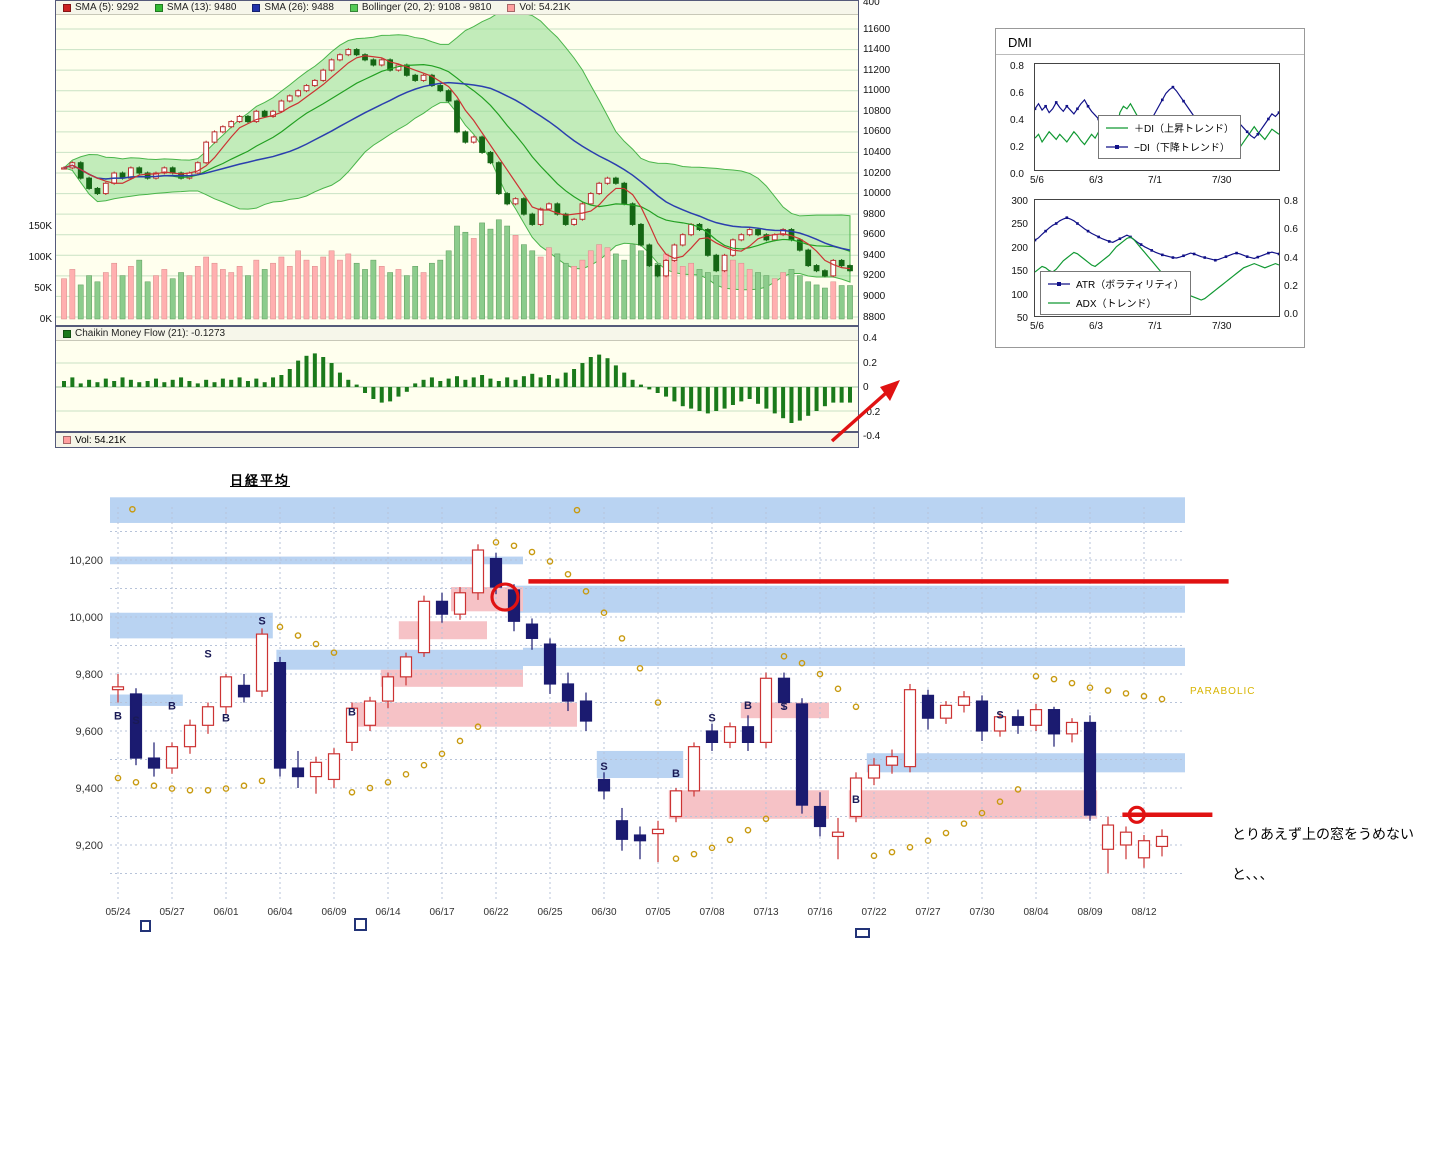  I want to click on svg-text: PARABOLIC, so click(1223, 691).